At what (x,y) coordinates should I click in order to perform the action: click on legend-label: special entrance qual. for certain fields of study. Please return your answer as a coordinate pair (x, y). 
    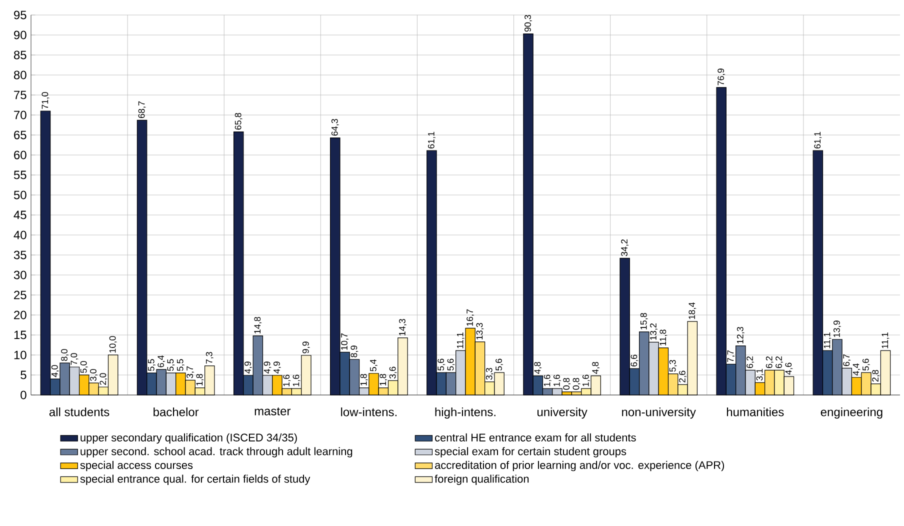
    Looking at the image, I should click on (195, 479).